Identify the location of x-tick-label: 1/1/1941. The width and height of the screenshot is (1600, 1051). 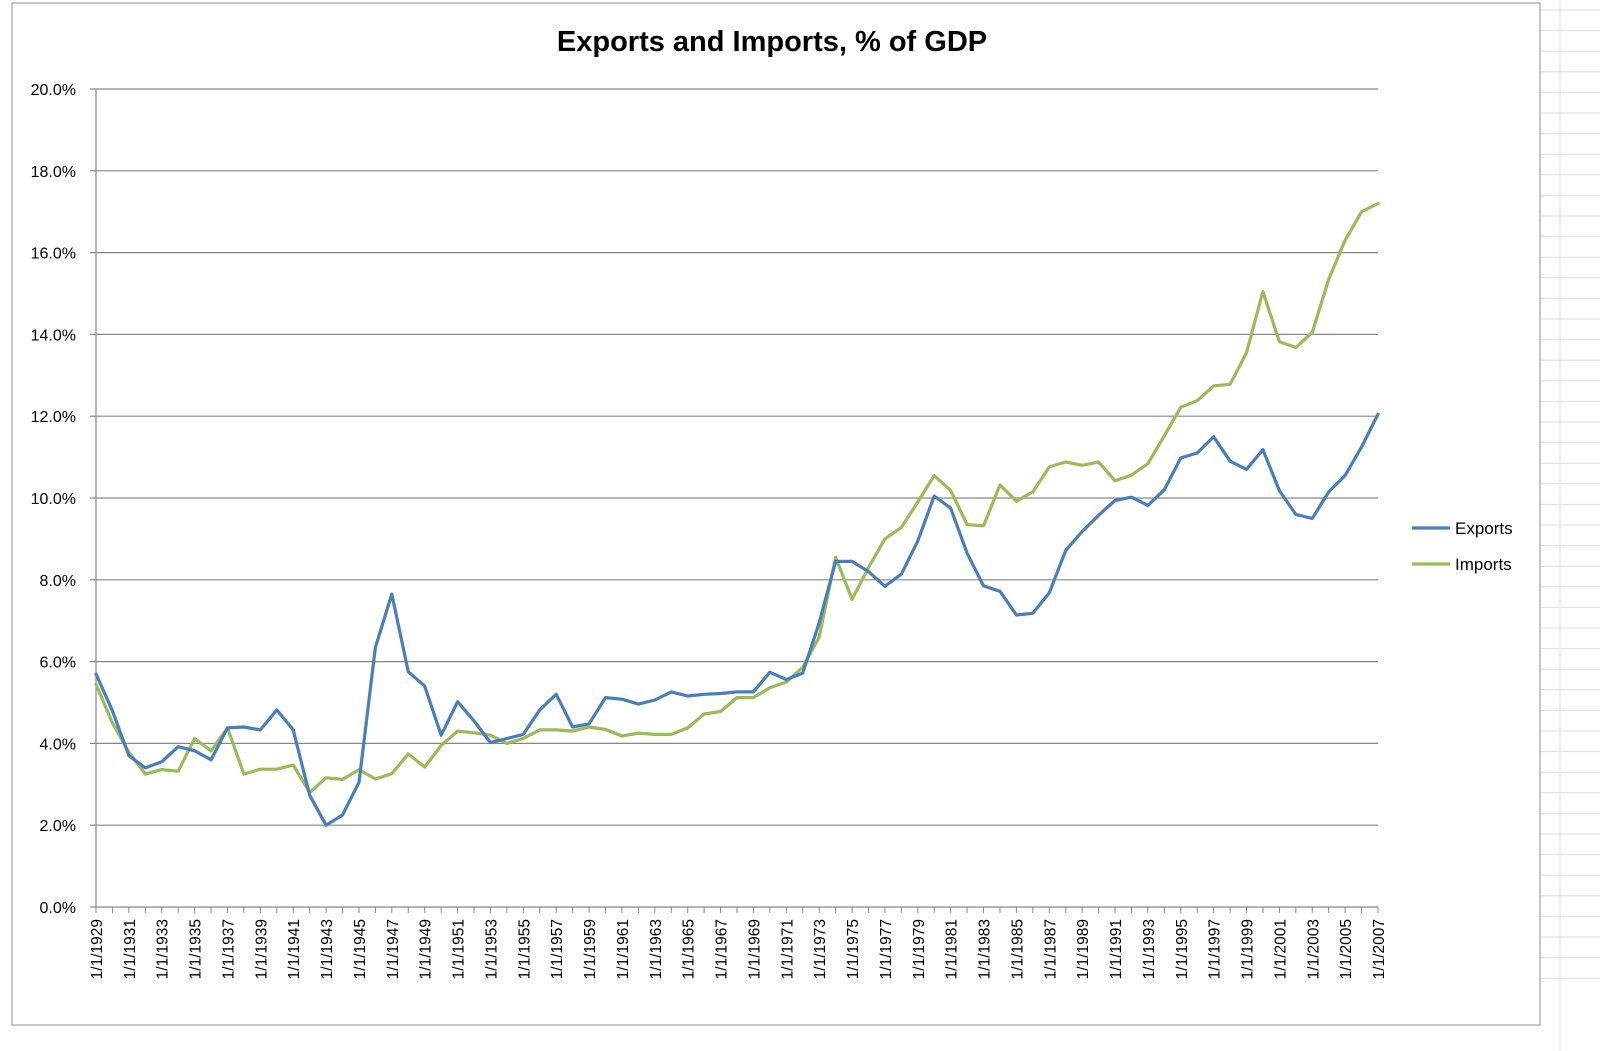
(294, 949).